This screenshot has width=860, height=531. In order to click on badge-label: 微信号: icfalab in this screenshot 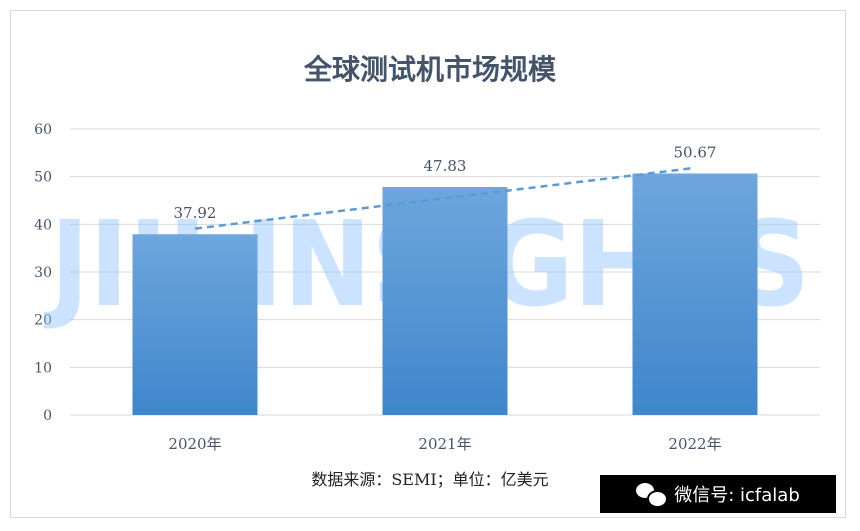, I will do `click(737, 495)`.